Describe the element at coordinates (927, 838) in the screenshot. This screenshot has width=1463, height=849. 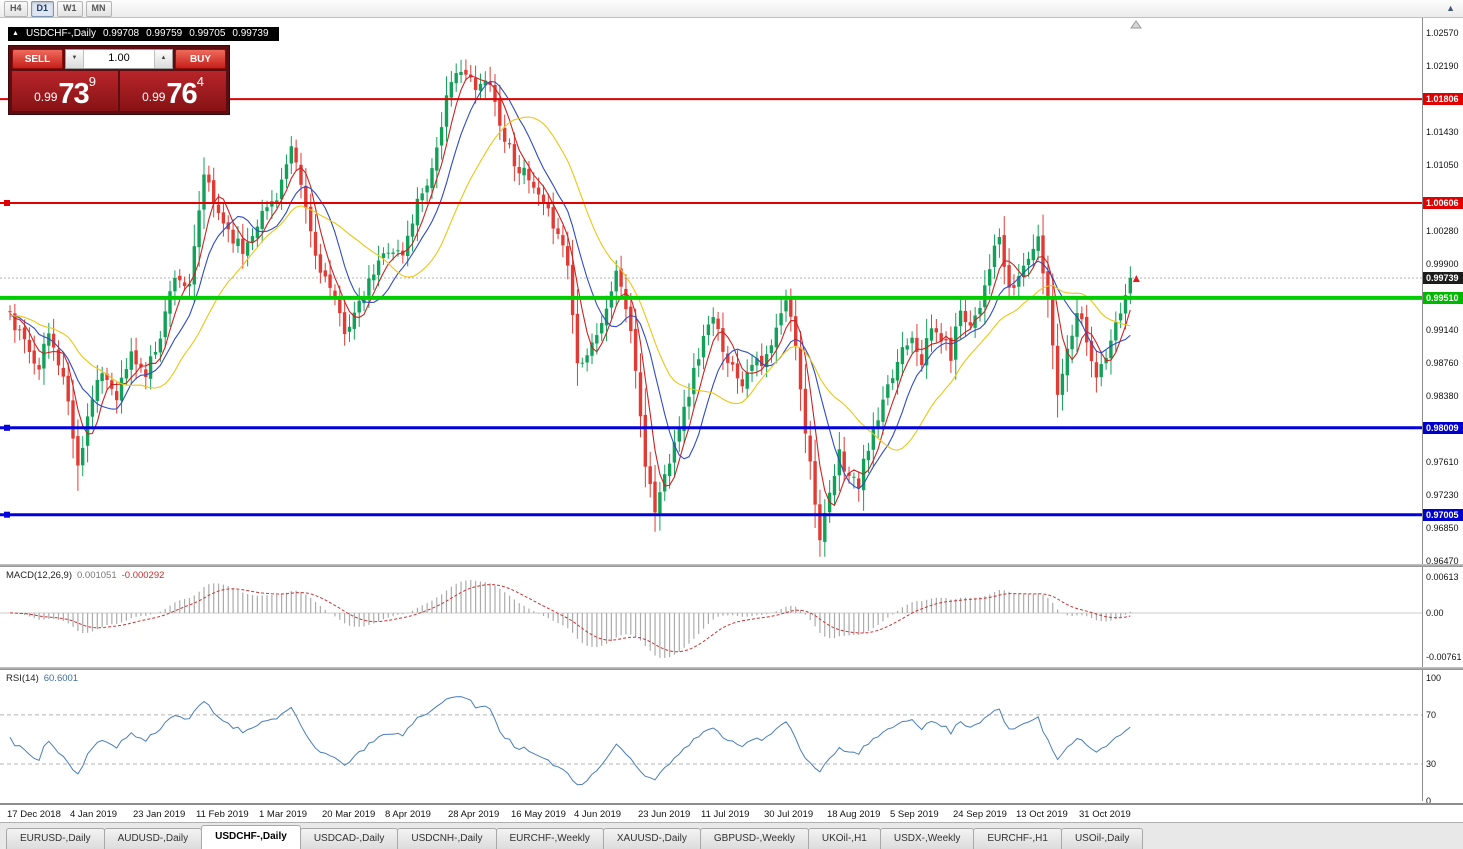
I see `tab-usdx-weekly: USDX-,Weekly` at that location.